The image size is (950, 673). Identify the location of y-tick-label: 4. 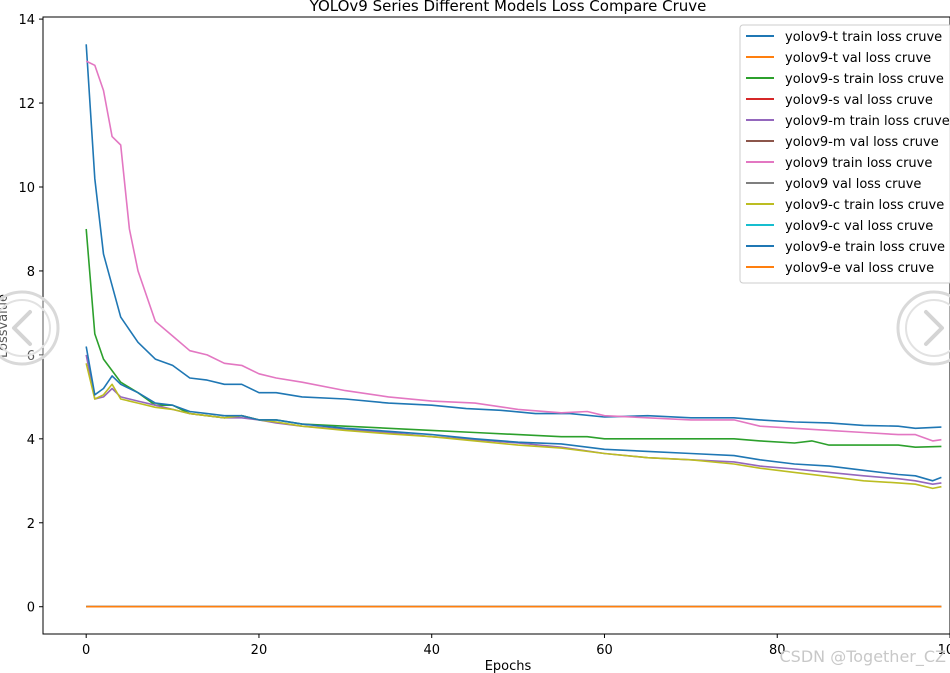
(31, 440).